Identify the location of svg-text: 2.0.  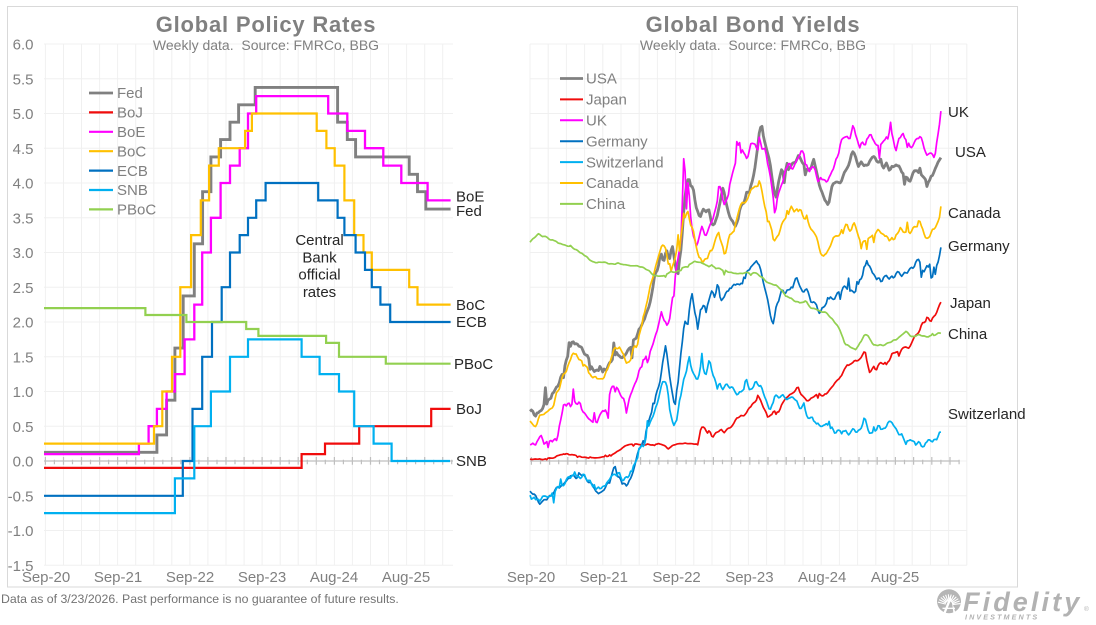
(23, 323).